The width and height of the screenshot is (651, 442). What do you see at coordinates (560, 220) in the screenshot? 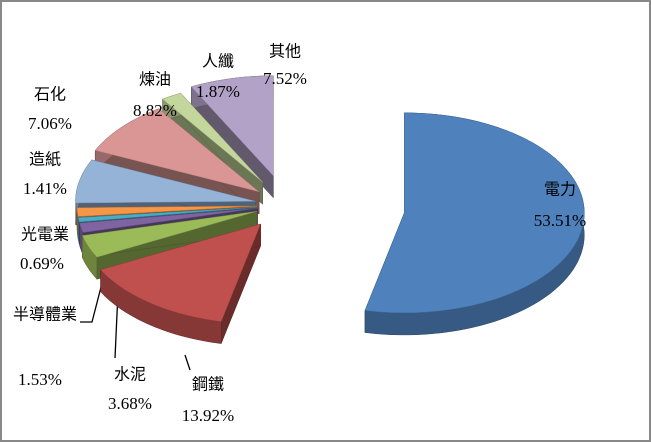
I see `value-label: 53.51%` at bounding box center [560, 220].